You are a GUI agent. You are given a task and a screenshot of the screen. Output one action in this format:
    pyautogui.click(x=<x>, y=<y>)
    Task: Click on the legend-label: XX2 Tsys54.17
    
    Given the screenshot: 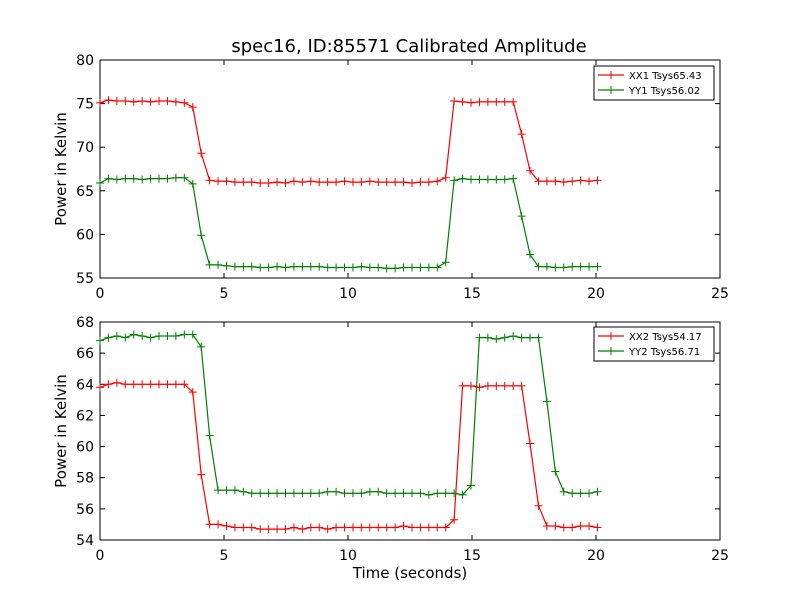 What is the action you would take?
    pyautogui.click(x=665, y=337)
    